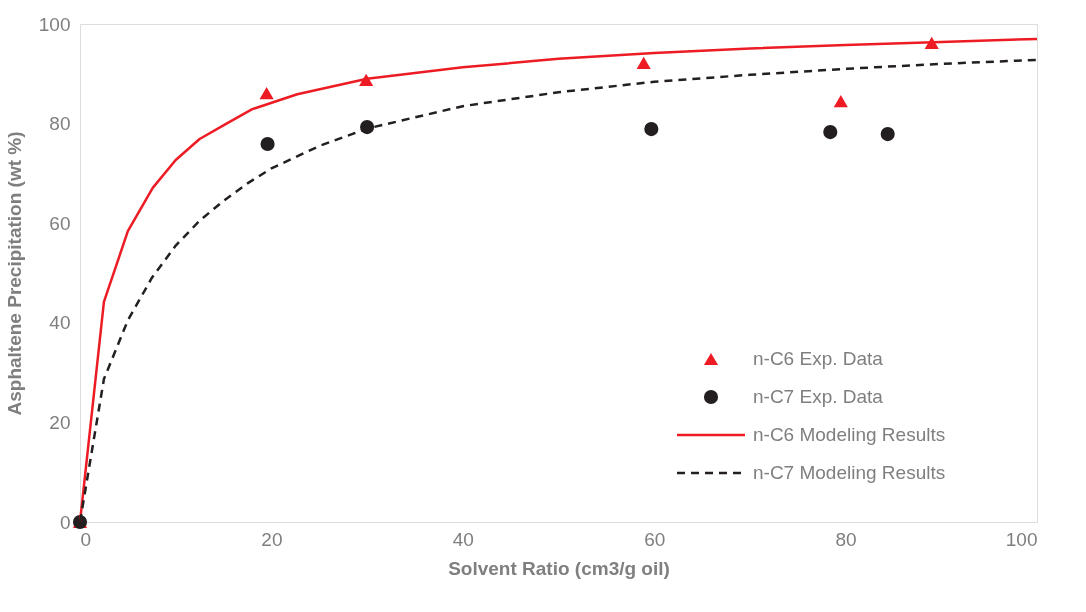 The image size is (1086, 612). Describe the element at coordinates (1021, 539) in the screenshot. I see `x-tick-label: 100` at that location.